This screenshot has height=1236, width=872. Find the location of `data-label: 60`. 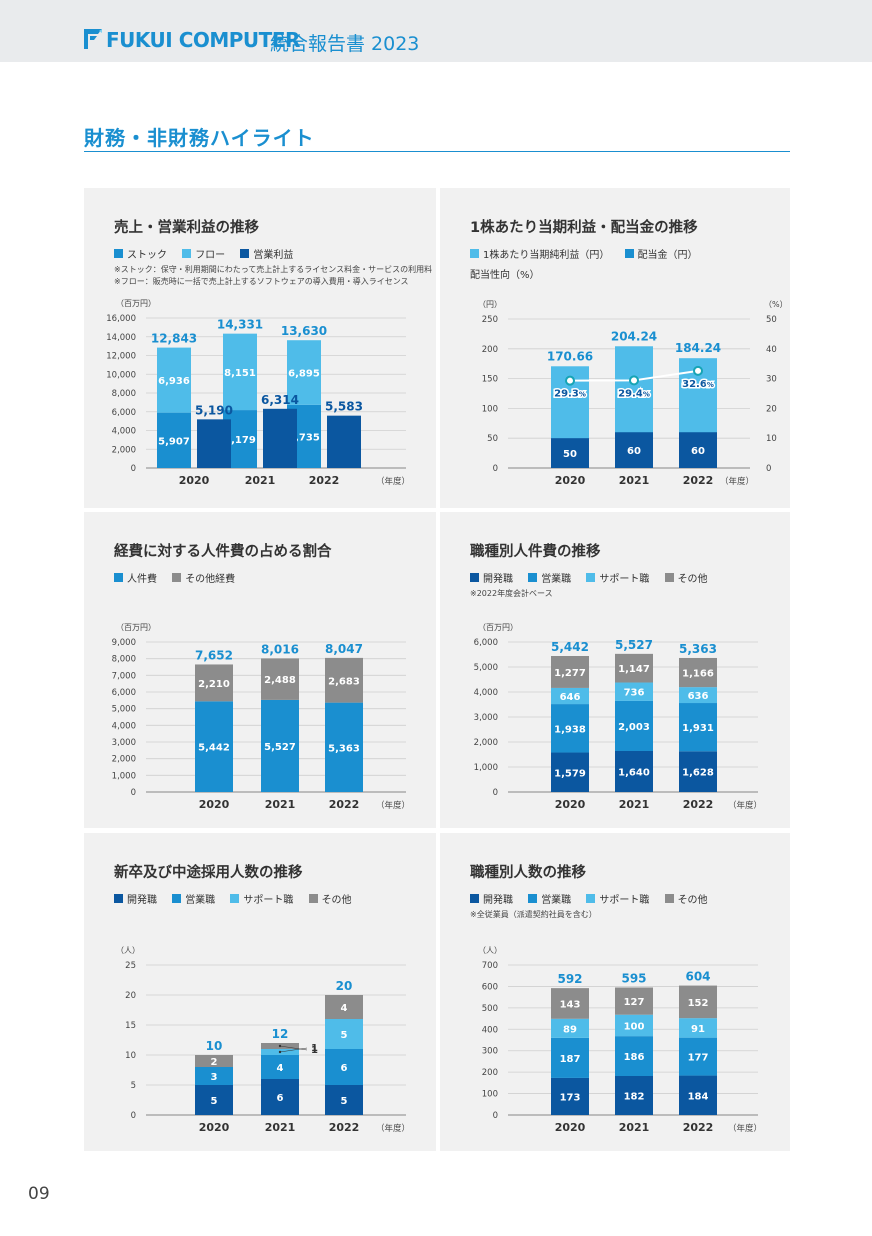

data-label: 60 is located at coordinates (634, 451).